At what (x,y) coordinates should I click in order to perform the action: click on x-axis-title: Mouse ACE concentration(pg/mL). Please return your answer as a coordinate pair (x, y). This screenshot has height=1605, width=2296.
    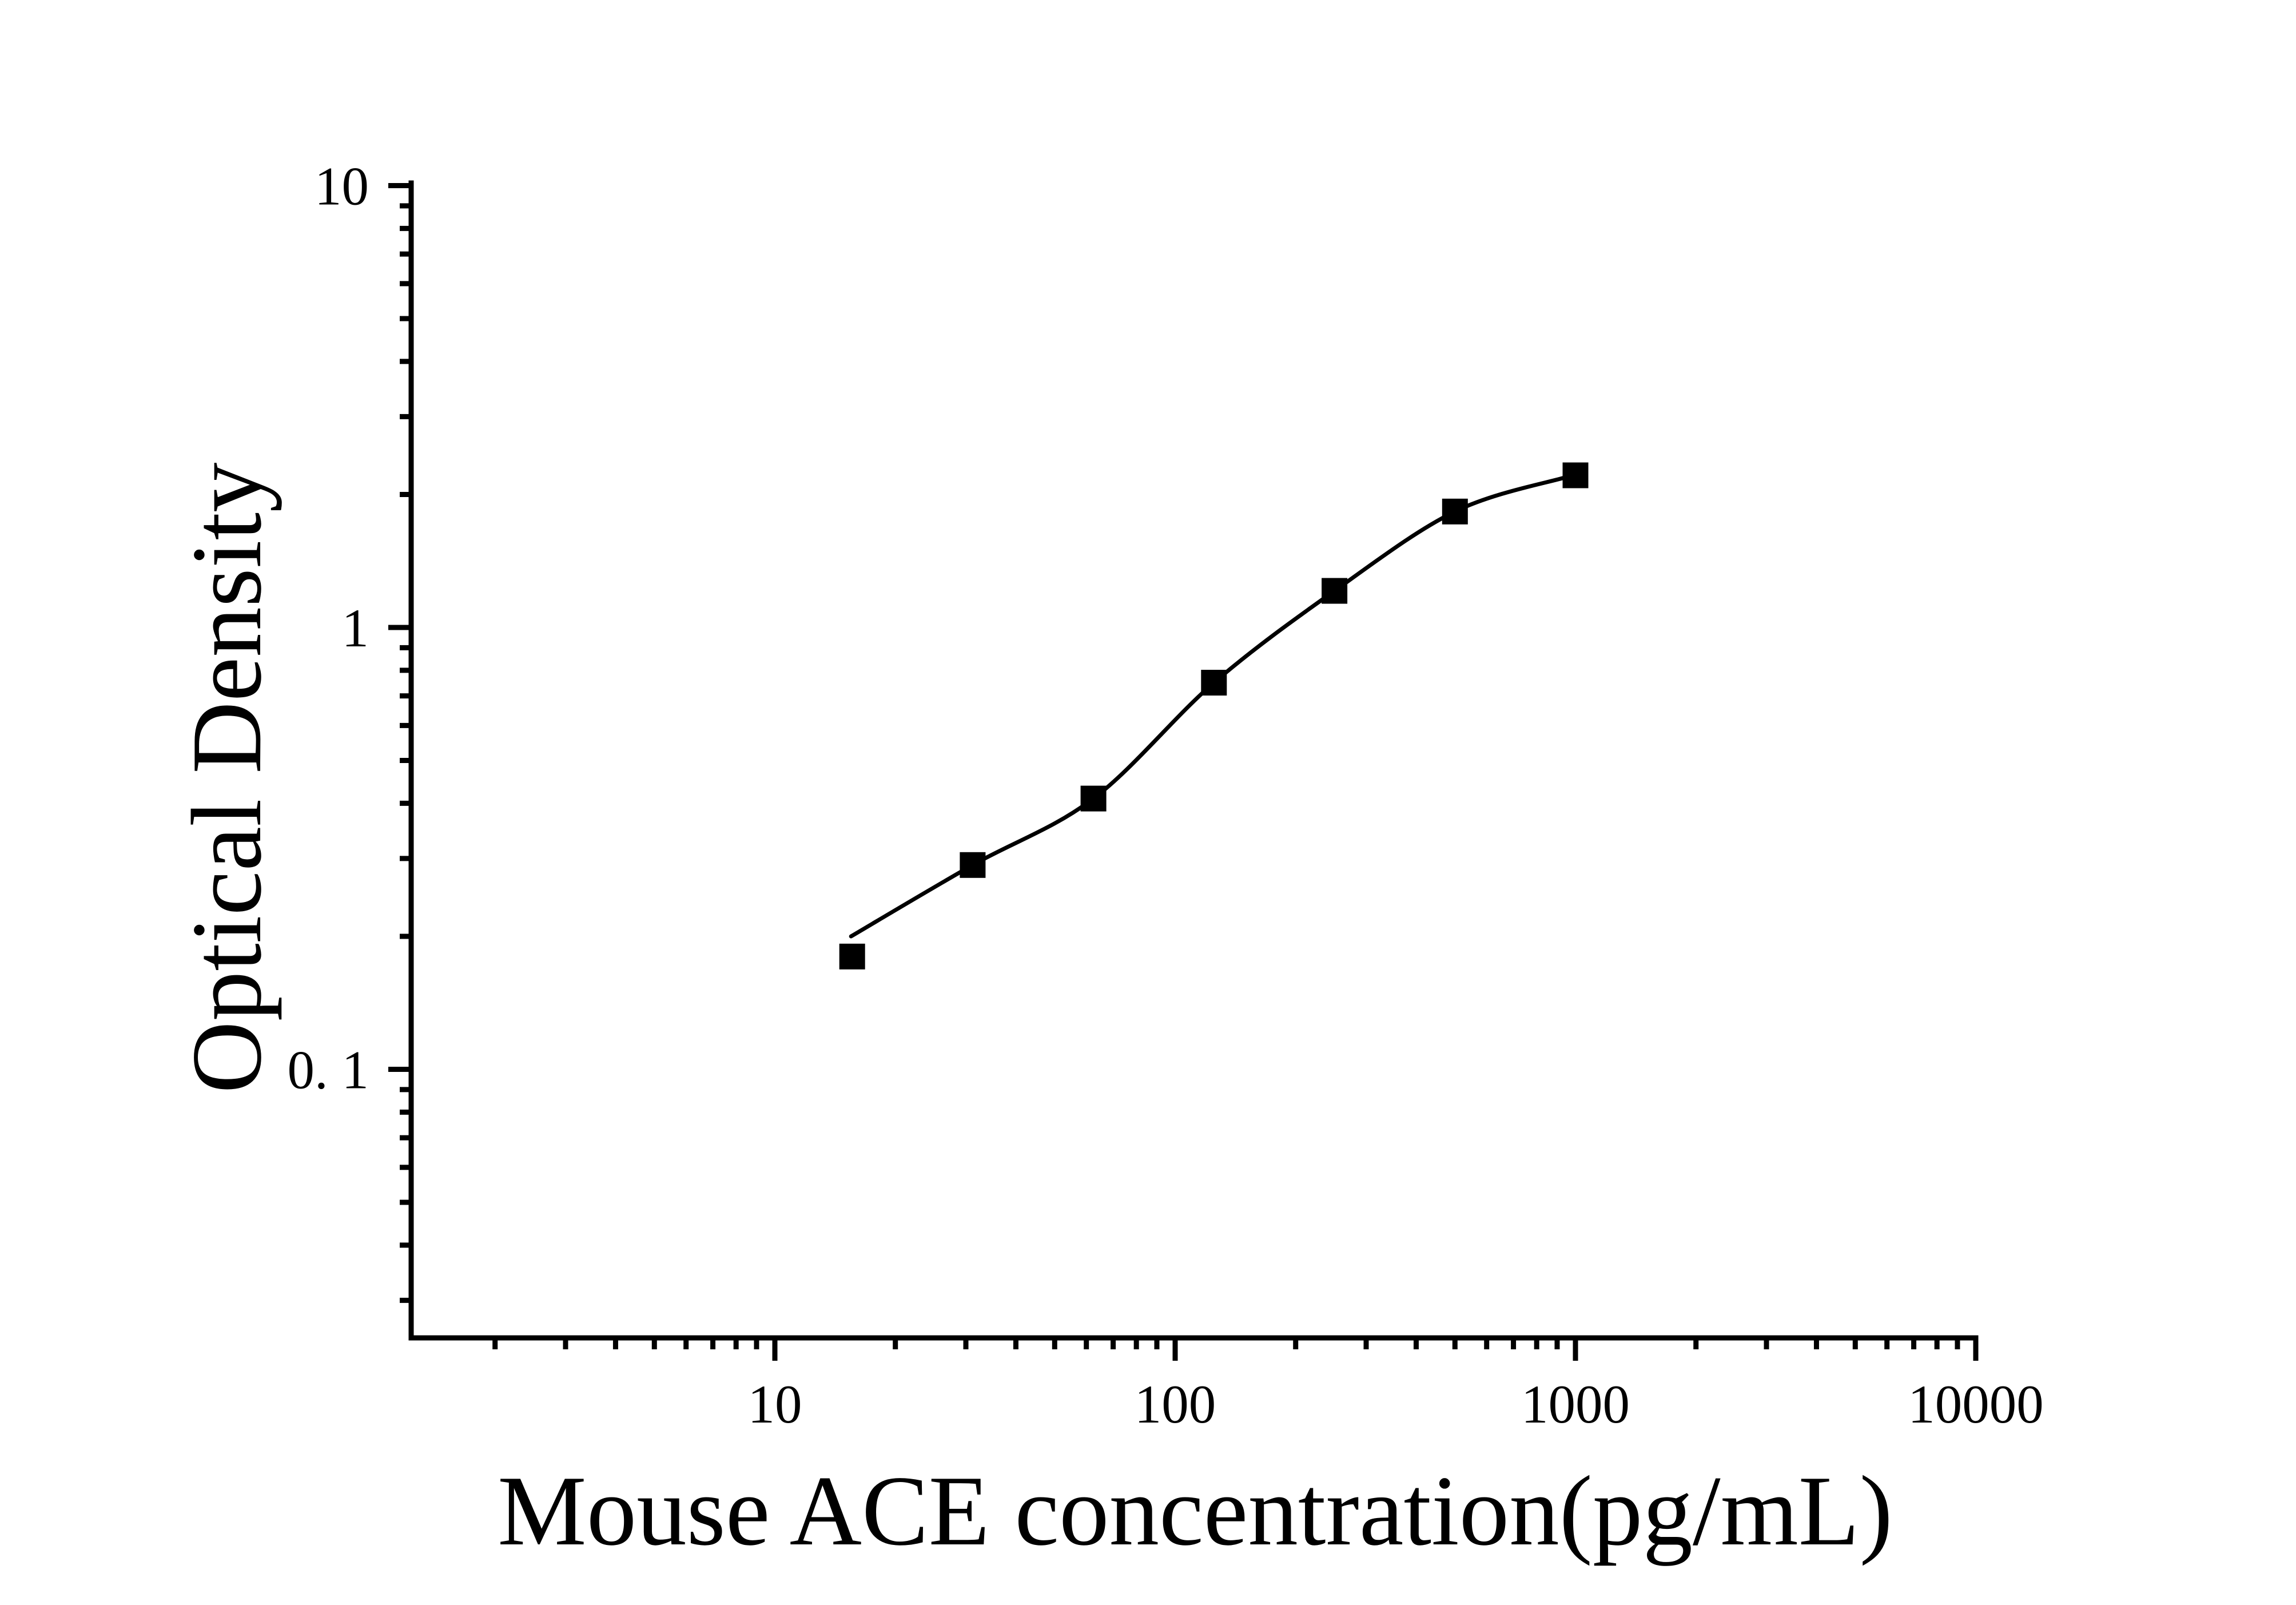
    Looking at the image, I should click on (1195, 1510).